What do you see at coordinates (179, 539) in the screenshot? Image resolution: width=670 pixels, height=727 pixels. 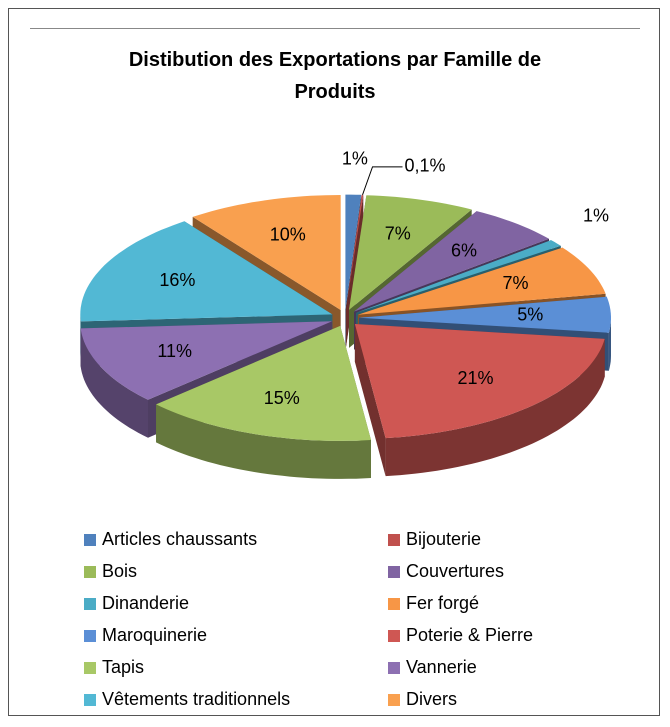 I see `legend-label: Articles chaussants` at bounding box center [179, 539].